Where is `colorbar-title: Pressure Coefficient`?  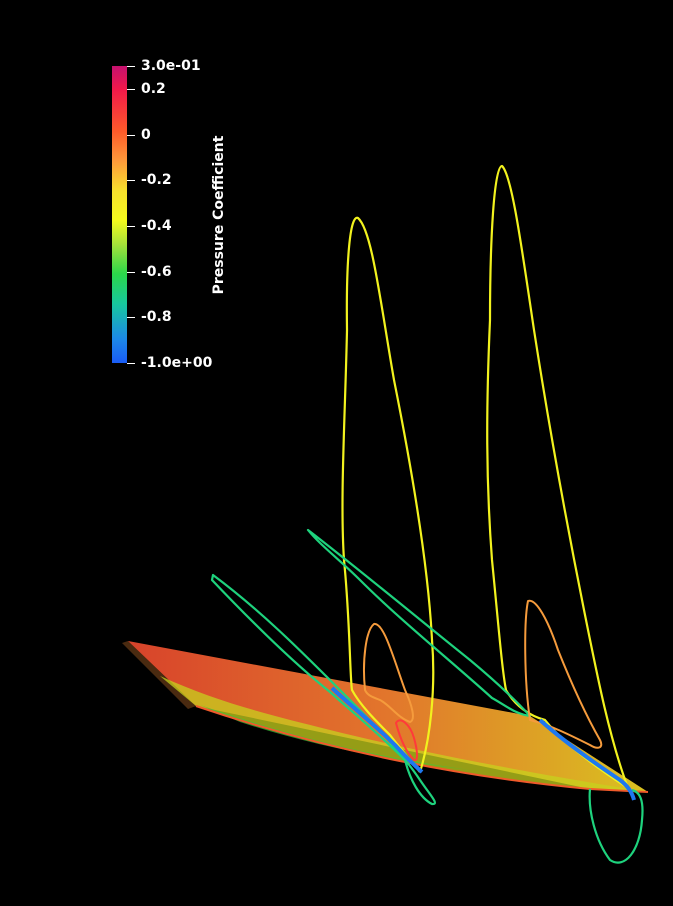 colorbar-title: Pressure Coefficient is located at coordinates (219, 215).